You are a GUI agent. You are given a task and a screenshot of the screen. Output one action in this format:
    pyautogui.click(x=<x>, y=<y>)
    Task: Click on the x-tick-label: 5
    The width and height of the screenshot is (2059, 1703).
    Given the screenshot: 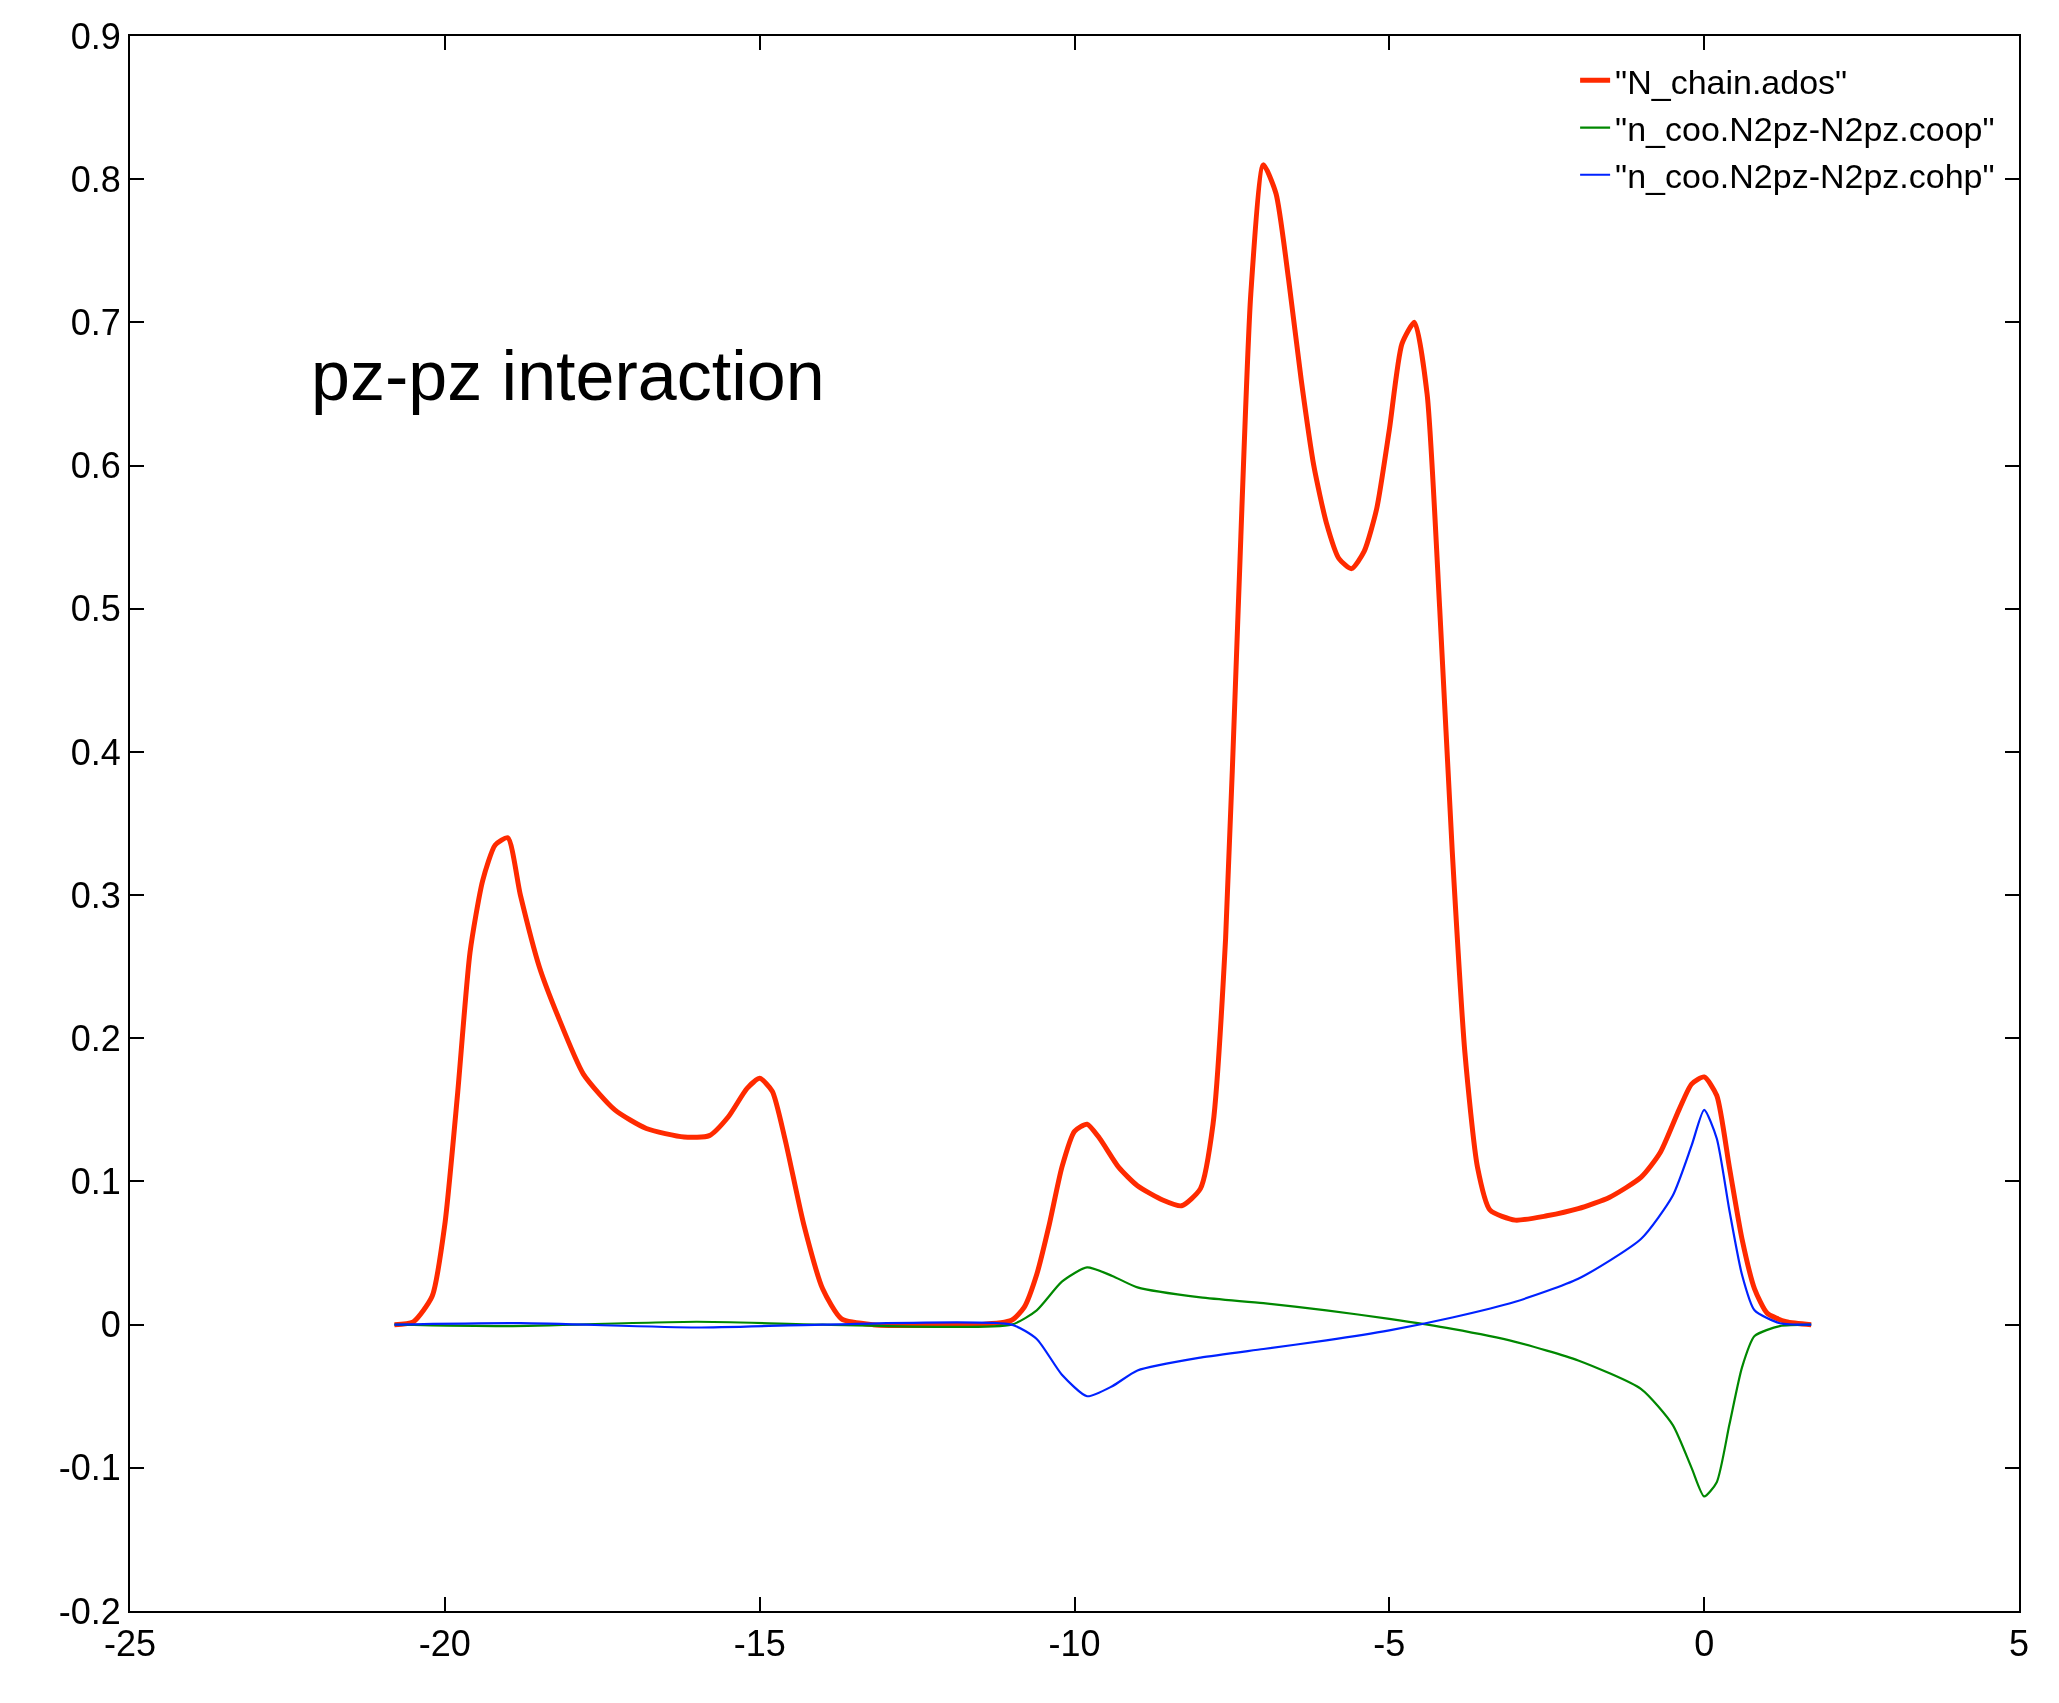 What is the action you would take?
    pyautogui.click(x=2019, y=1644)
    